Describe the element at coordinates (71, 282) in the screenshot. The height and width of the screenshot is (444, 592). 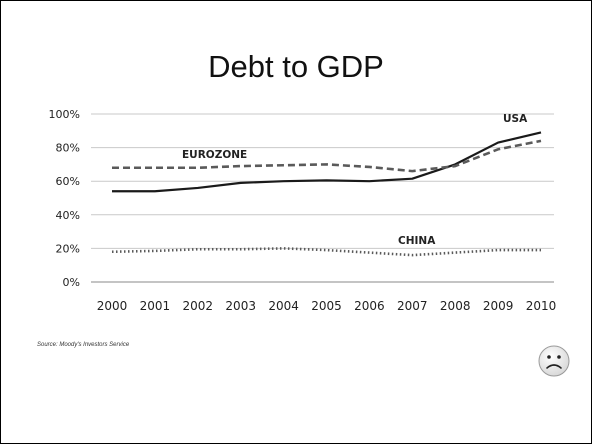
I see `y-tick-label: 0%` at that location.